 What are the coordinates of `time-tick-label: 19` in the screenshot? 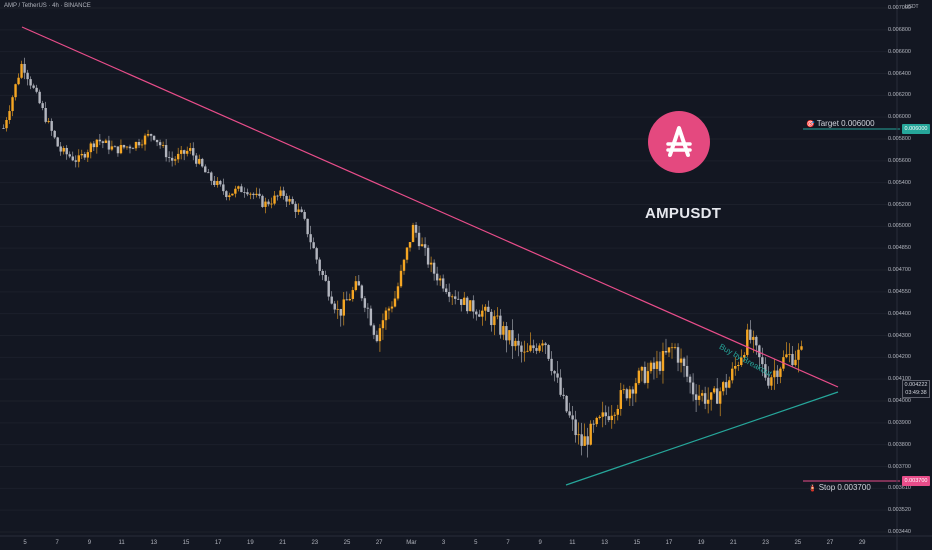 It's located at (250, 543).